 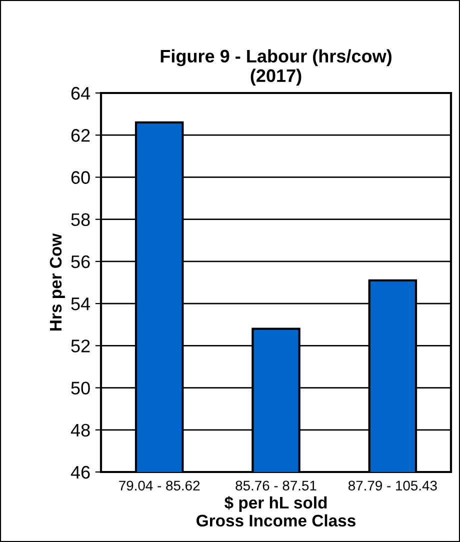 I want to click on y-tick-label: 56, so click(x=80, y=261).